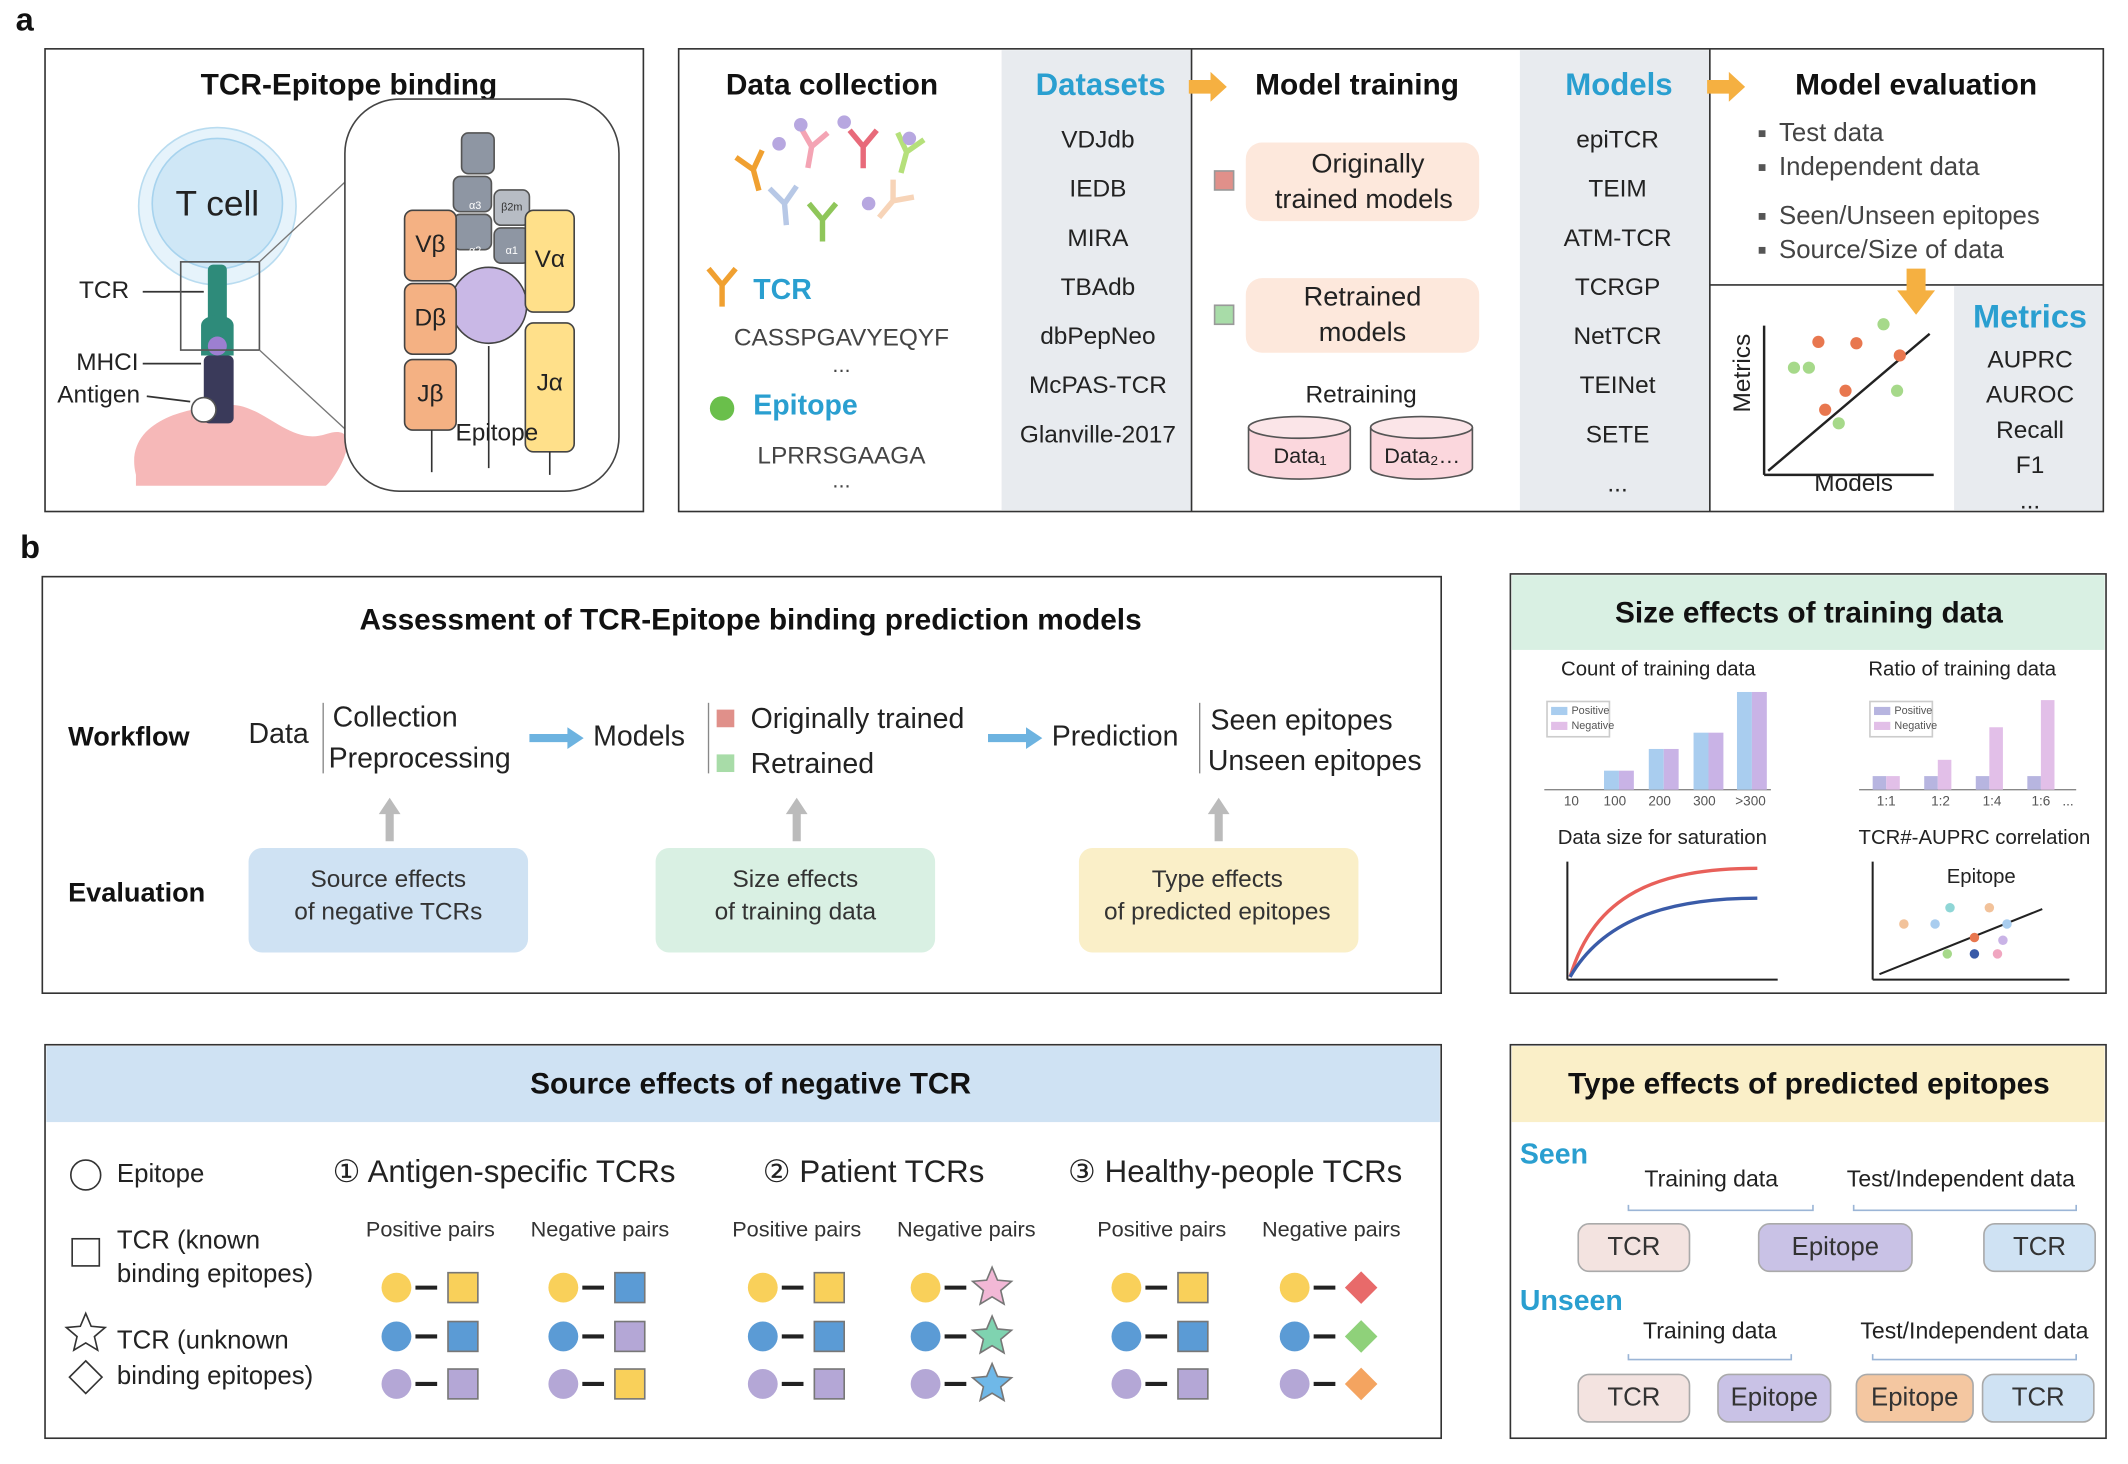 This screenshot has height=1464, width=2128. I want to click on label: Metrics, so click(1742, 373).